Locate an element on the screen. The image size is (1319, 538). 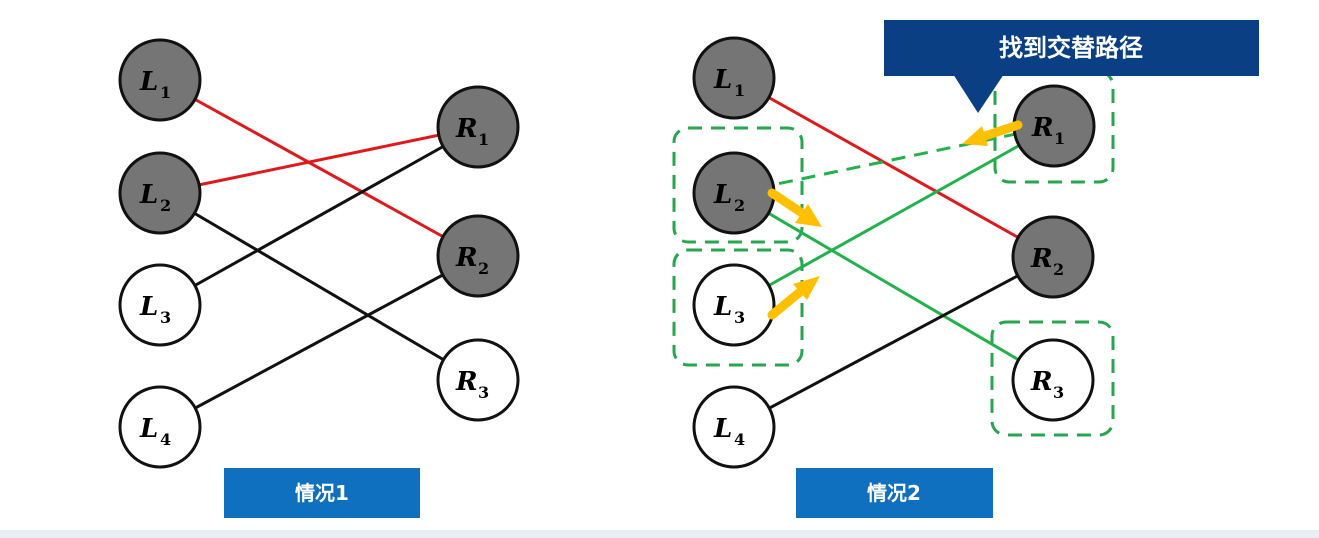
highlight-box-l3 is located at coordinates (738, 307).